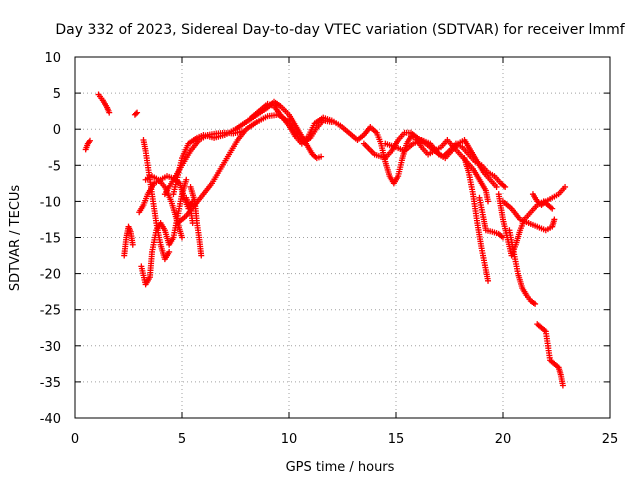  I want to click on y-tick-label: -10, so click(50, 202).